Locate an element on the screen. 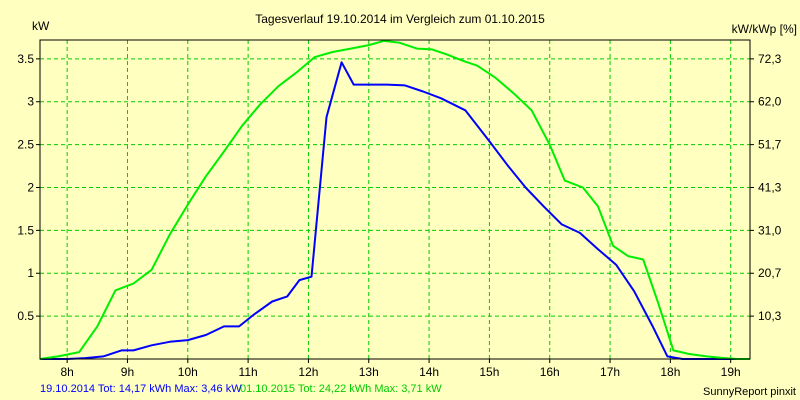  y-left-tick-label-5: 3 is located at coordinates (30, 102).